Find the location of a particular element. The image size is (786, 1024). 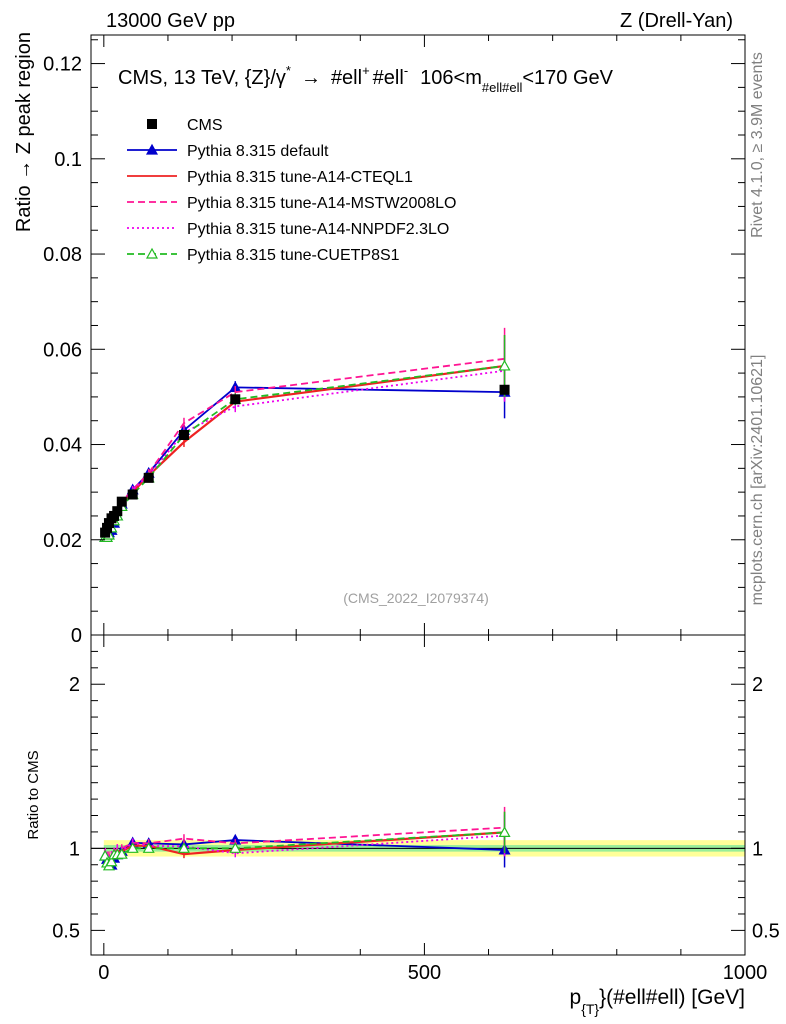

ratio-y-axis-label: Ratio to CMS is located at coordinates (33, 794).